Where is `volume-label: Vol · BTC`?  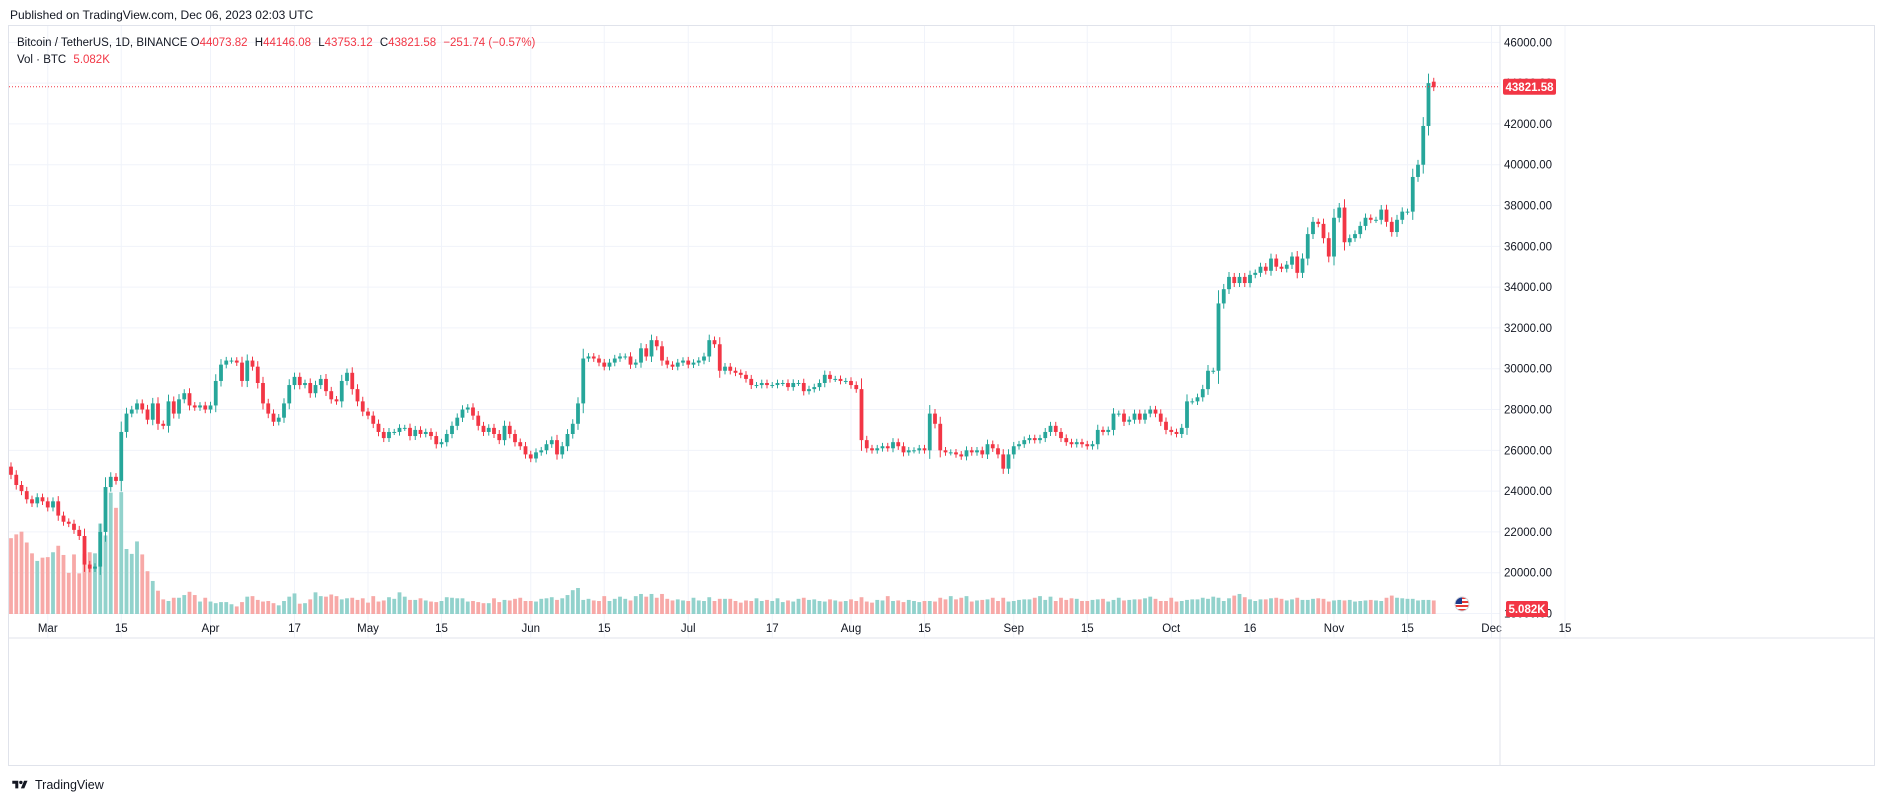 volume-label: Vol · BTC is located at coordinates (42, 60).